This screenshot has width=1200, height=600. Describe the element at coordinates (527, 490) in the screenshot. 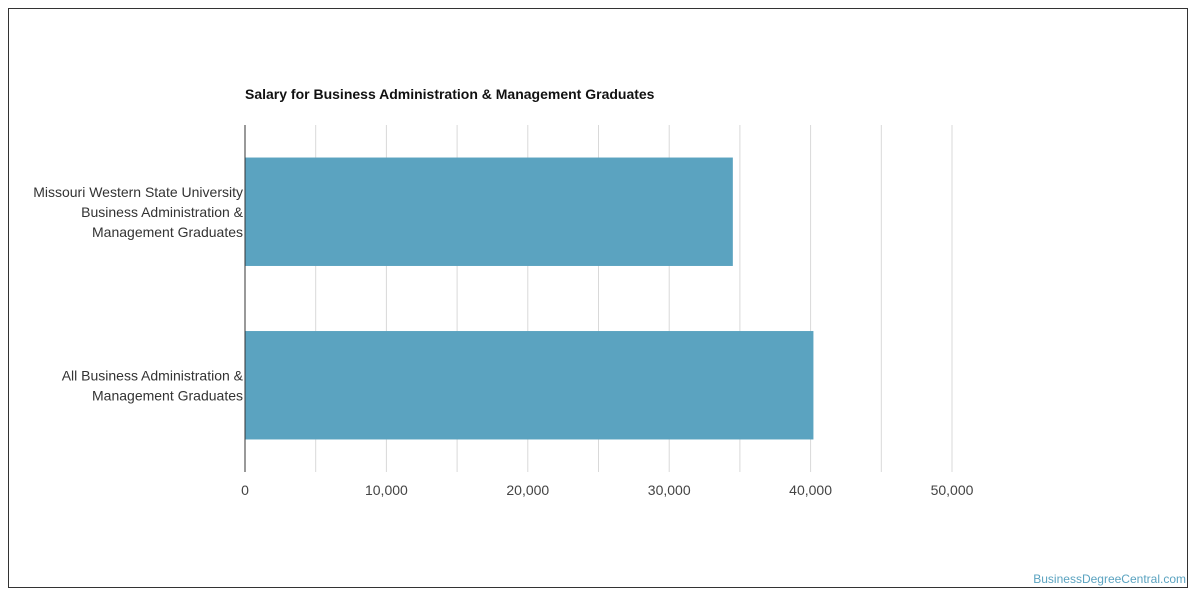

I see `x-tick-label: 20,000` at that location.